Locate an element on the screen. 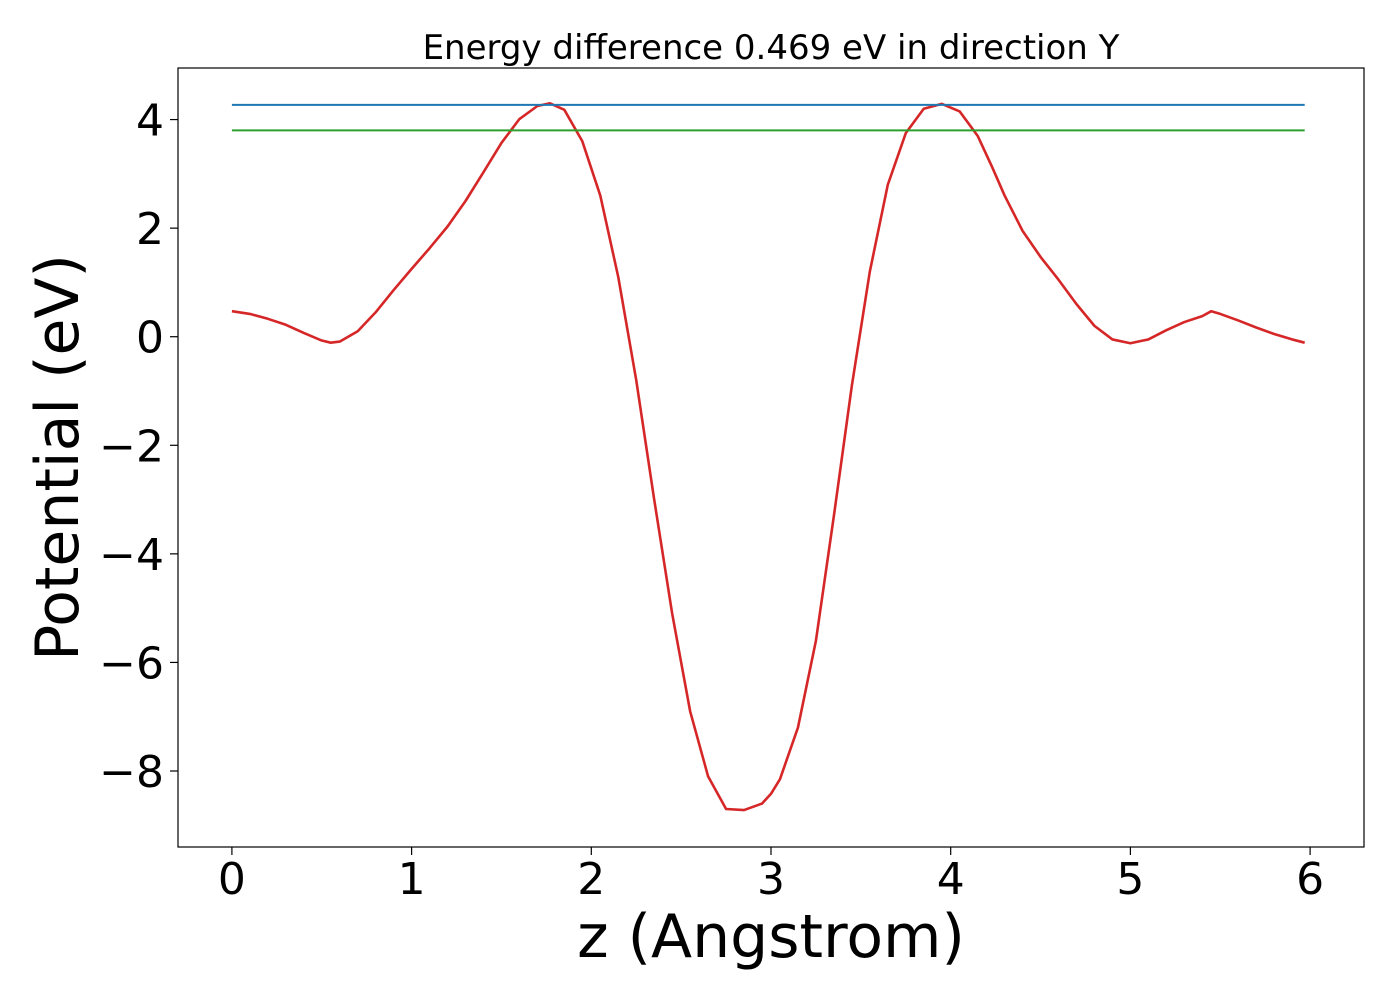 The image size is (1400, 1000). x-tick-label: 0 is located at coordinates (232, 879).